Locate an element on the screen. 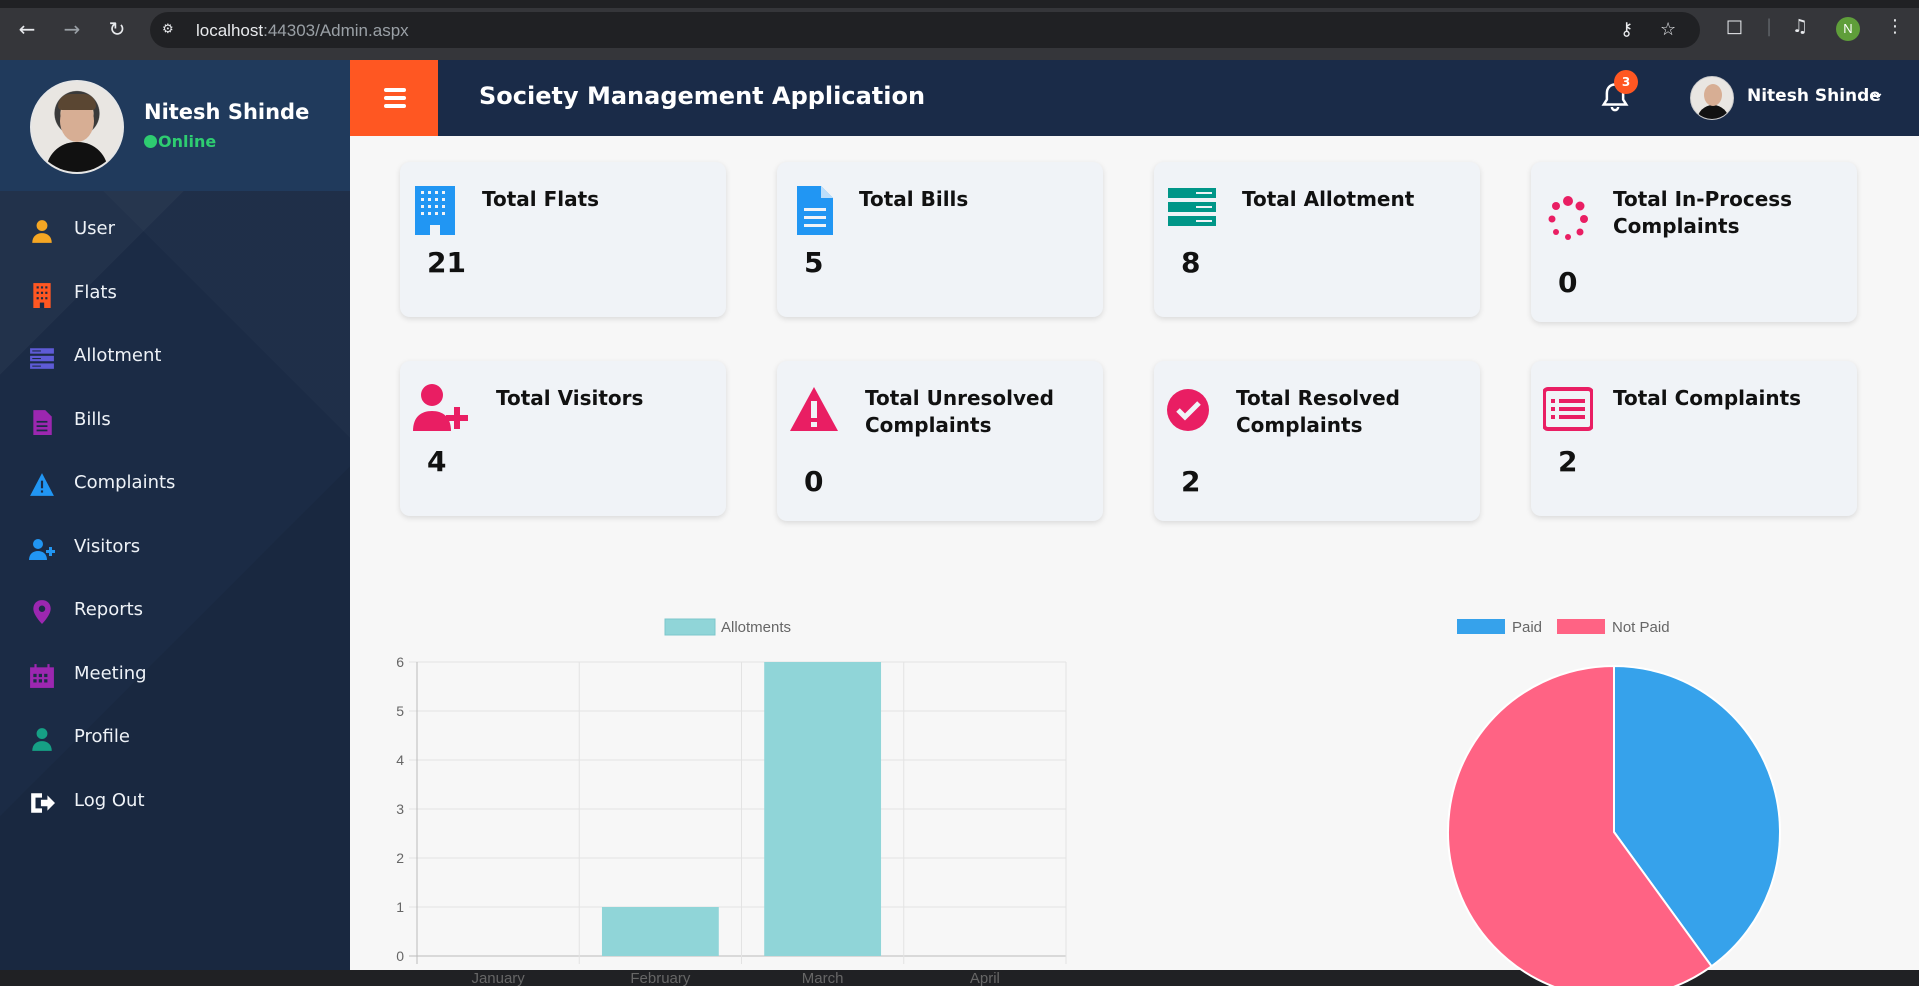  sidebar-item-label: Reports is located at coordinates (109, 609).